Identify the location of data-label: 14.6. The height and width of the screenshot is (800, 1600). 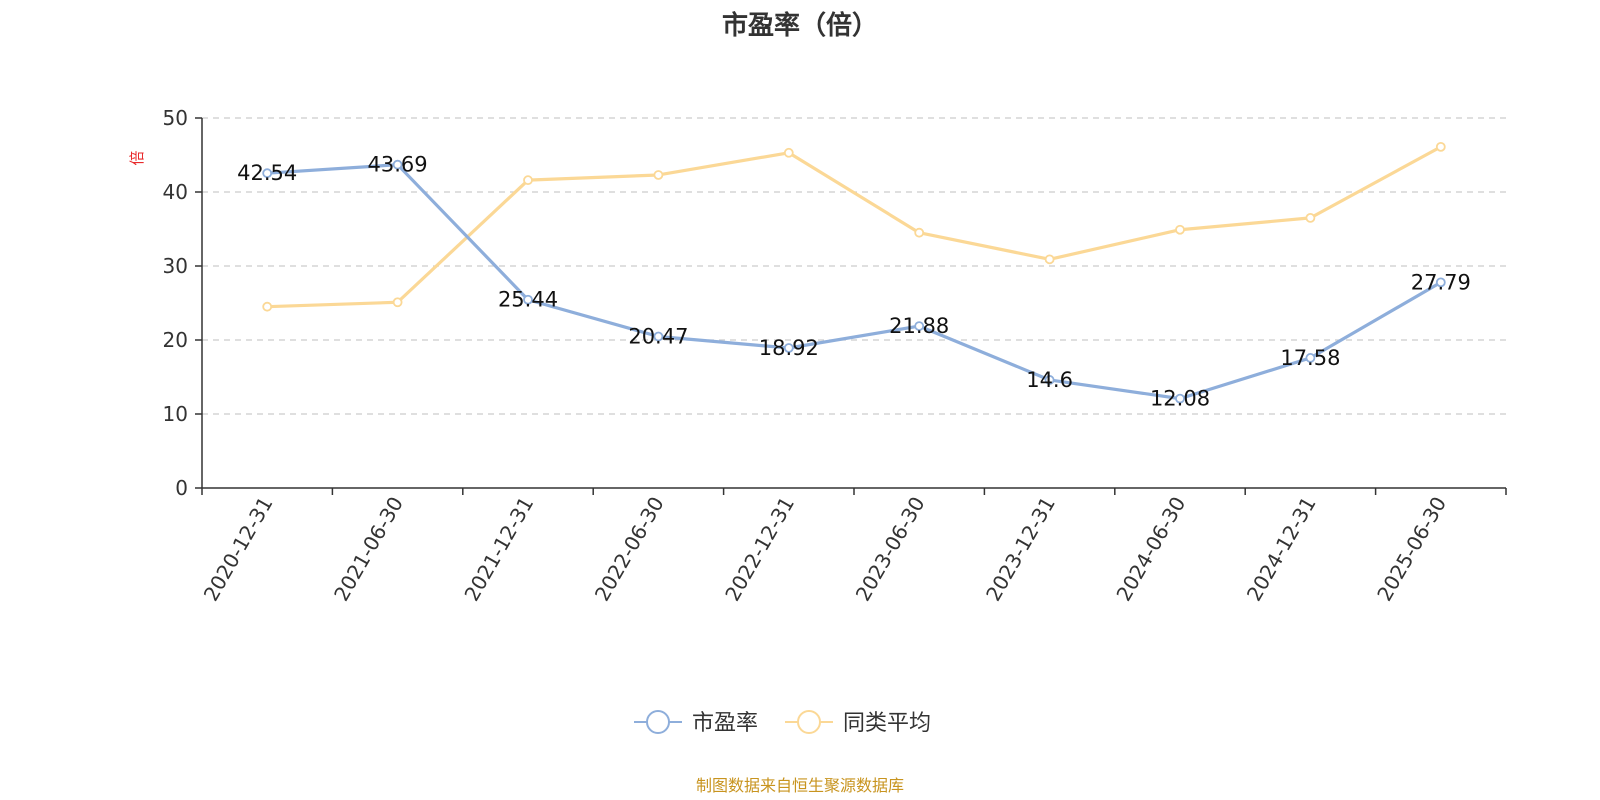
(1049, 380).